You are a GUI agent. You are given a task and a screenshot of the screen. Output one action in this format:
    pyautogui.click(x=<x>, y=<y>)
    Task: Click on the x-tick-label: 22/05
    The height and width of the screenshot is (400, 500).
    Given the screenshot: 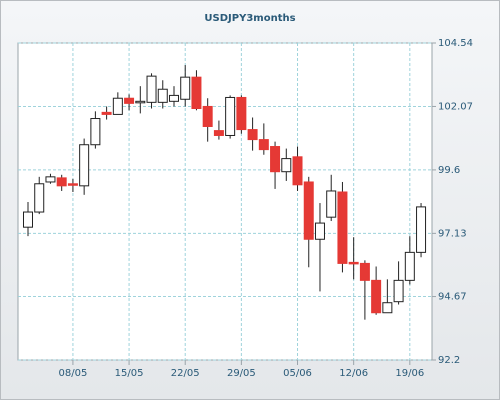 What is the action you would take?
    pyautogui.click(x=185, y=373)
    